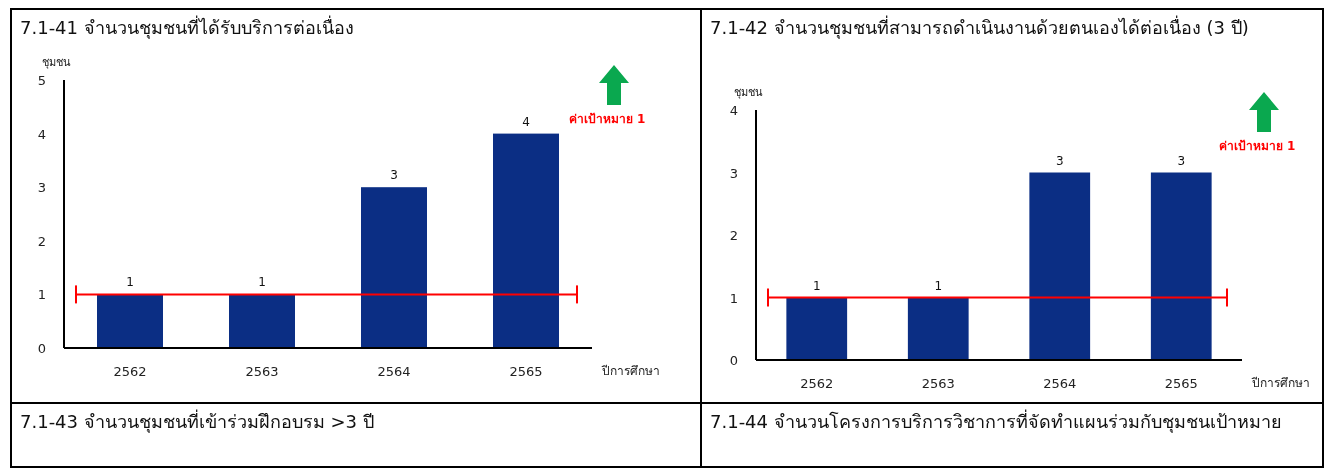 This screenshot has width=1330, height=470. Describe the element at coordinates (187, 27) in the screenshot. I see `chart-title: 7.1-41 จำนวนชุมชนที่ได้รับบริการต่อเนื่อง` at that location.